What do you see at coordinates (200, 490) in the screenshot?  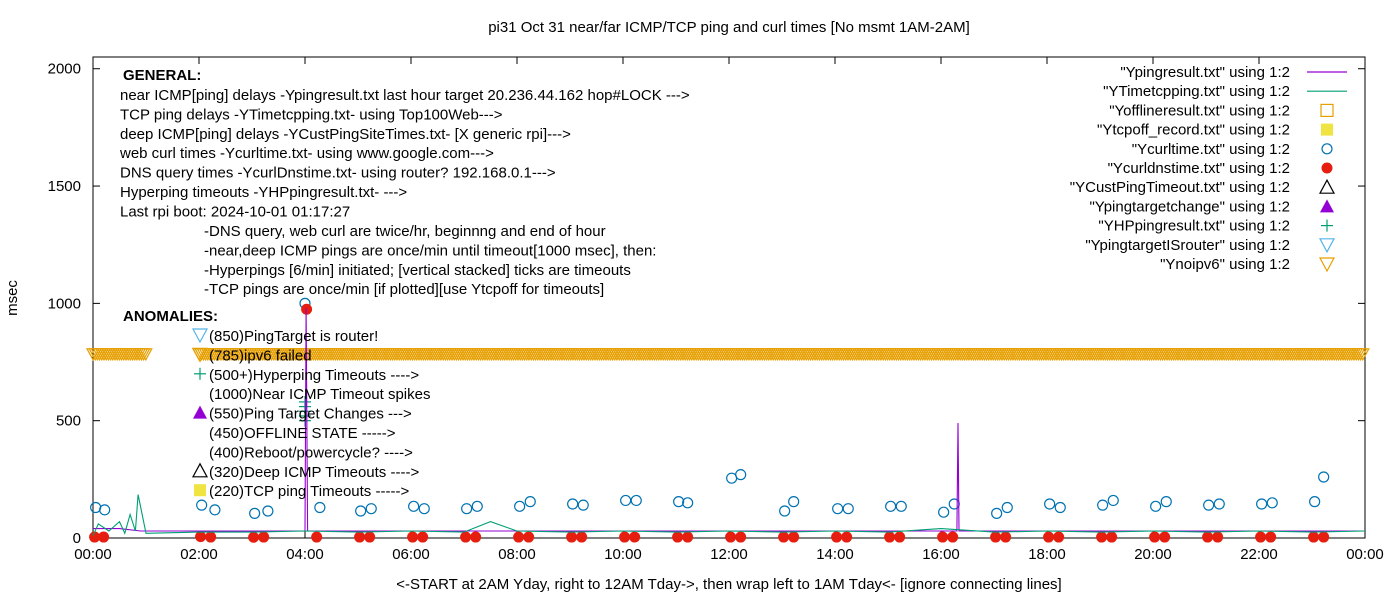 I see `anomaly-symbol` at bounding box center [200, 490].